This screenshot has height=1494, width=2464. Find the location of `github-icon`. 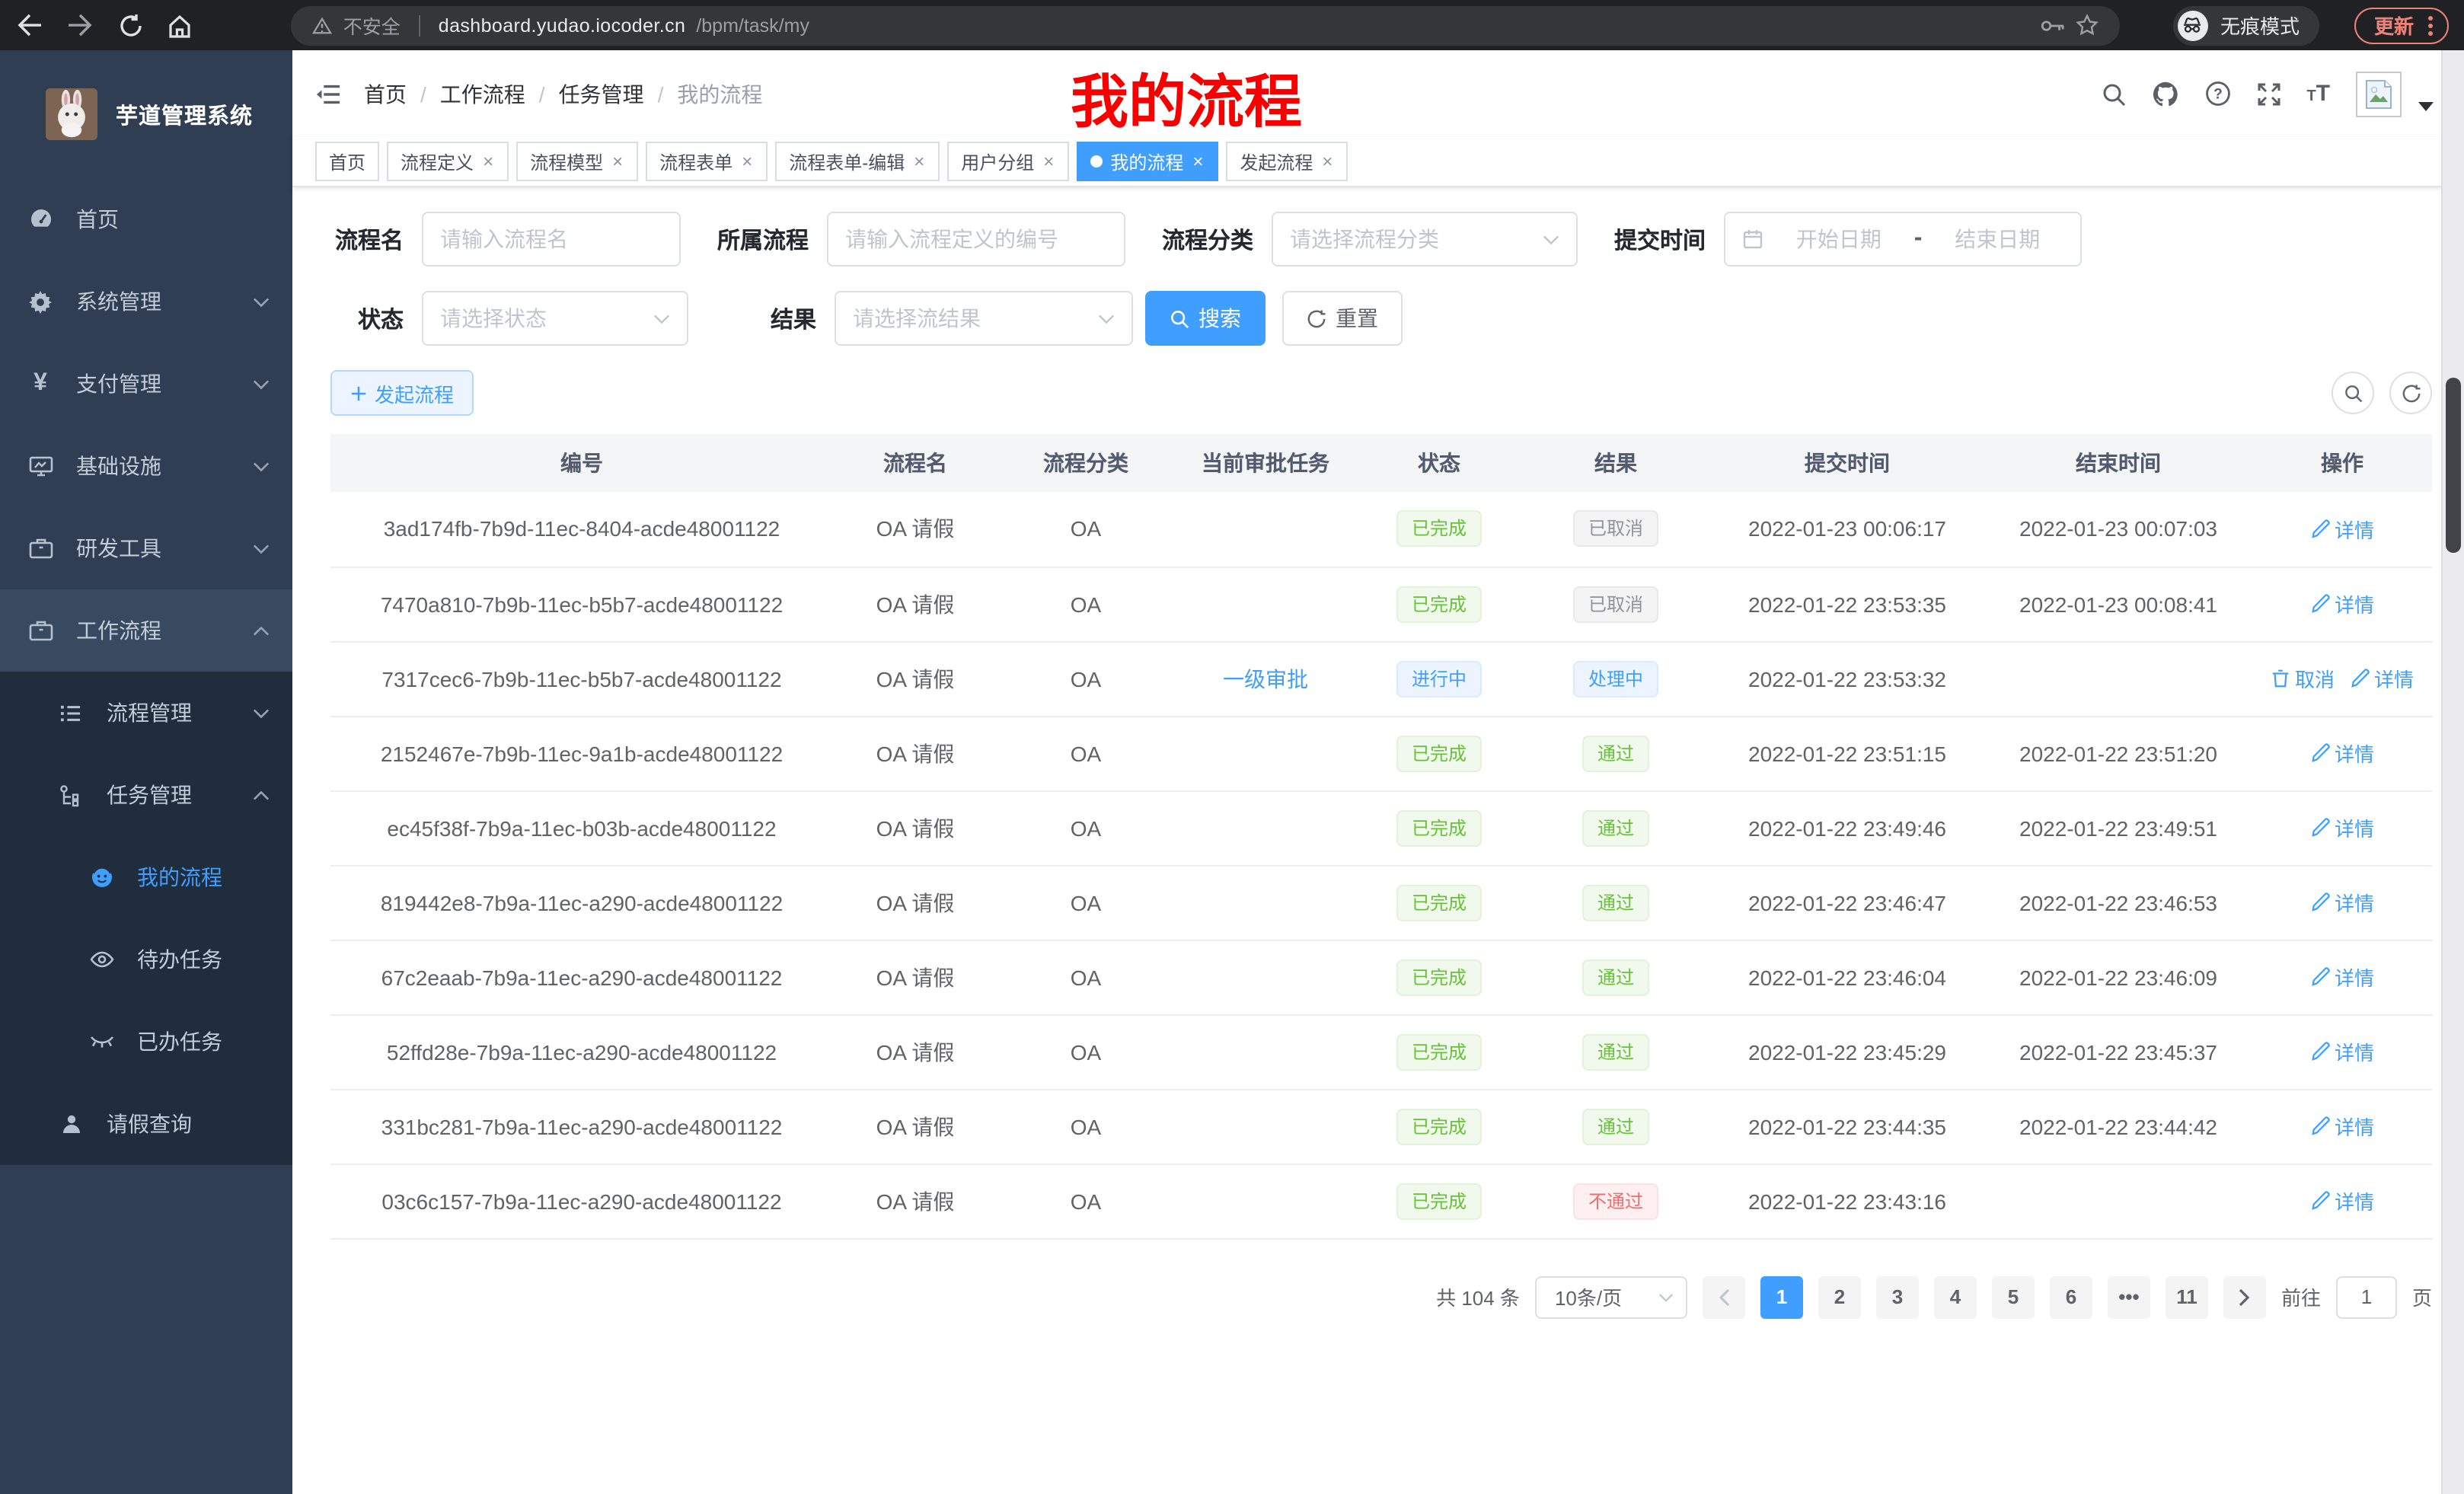

github-icon is located at coordinates (2164, 93).